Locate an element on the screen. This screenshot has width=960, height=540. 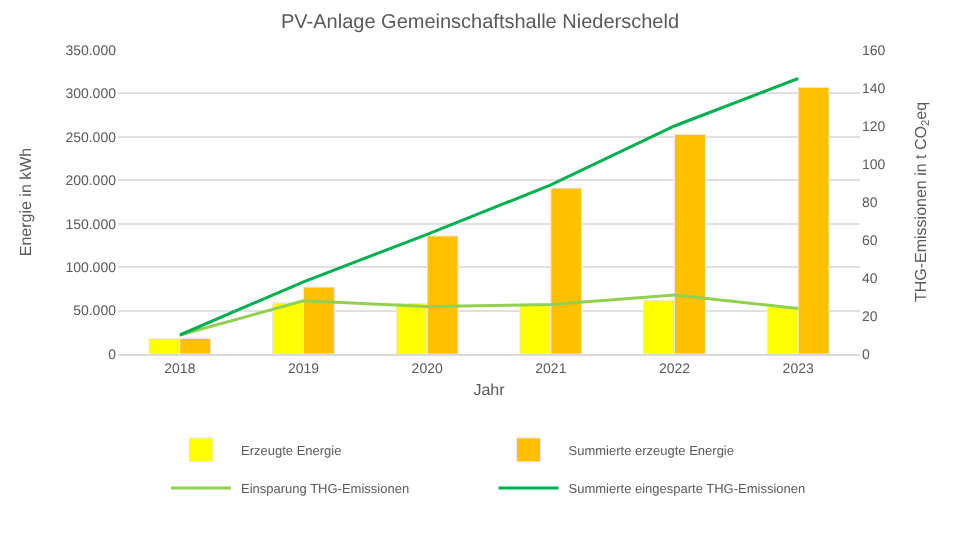
chart-title: PV-Anlage Gemeinschaftshalle Niederscheld is located at coordinates (480, 22).